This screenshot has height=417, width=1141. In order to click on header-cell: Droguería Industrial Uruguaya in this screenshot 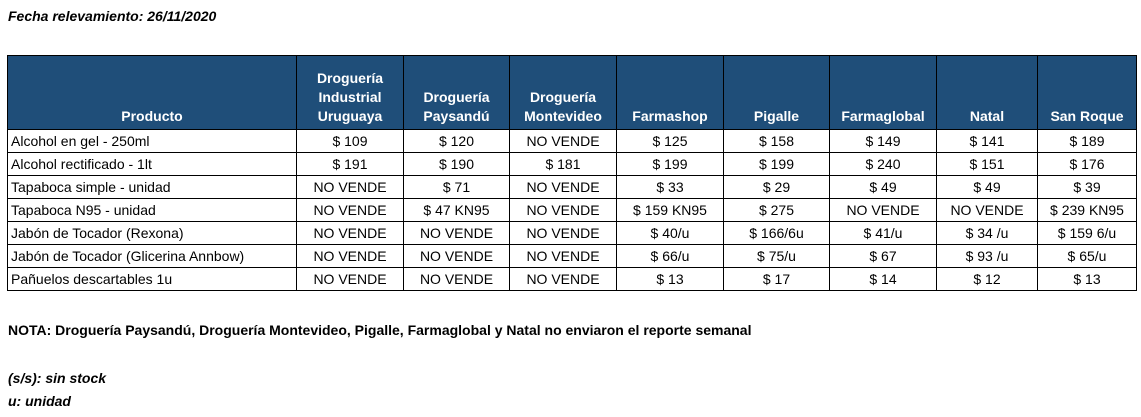, I will do `click(350, 92)`.